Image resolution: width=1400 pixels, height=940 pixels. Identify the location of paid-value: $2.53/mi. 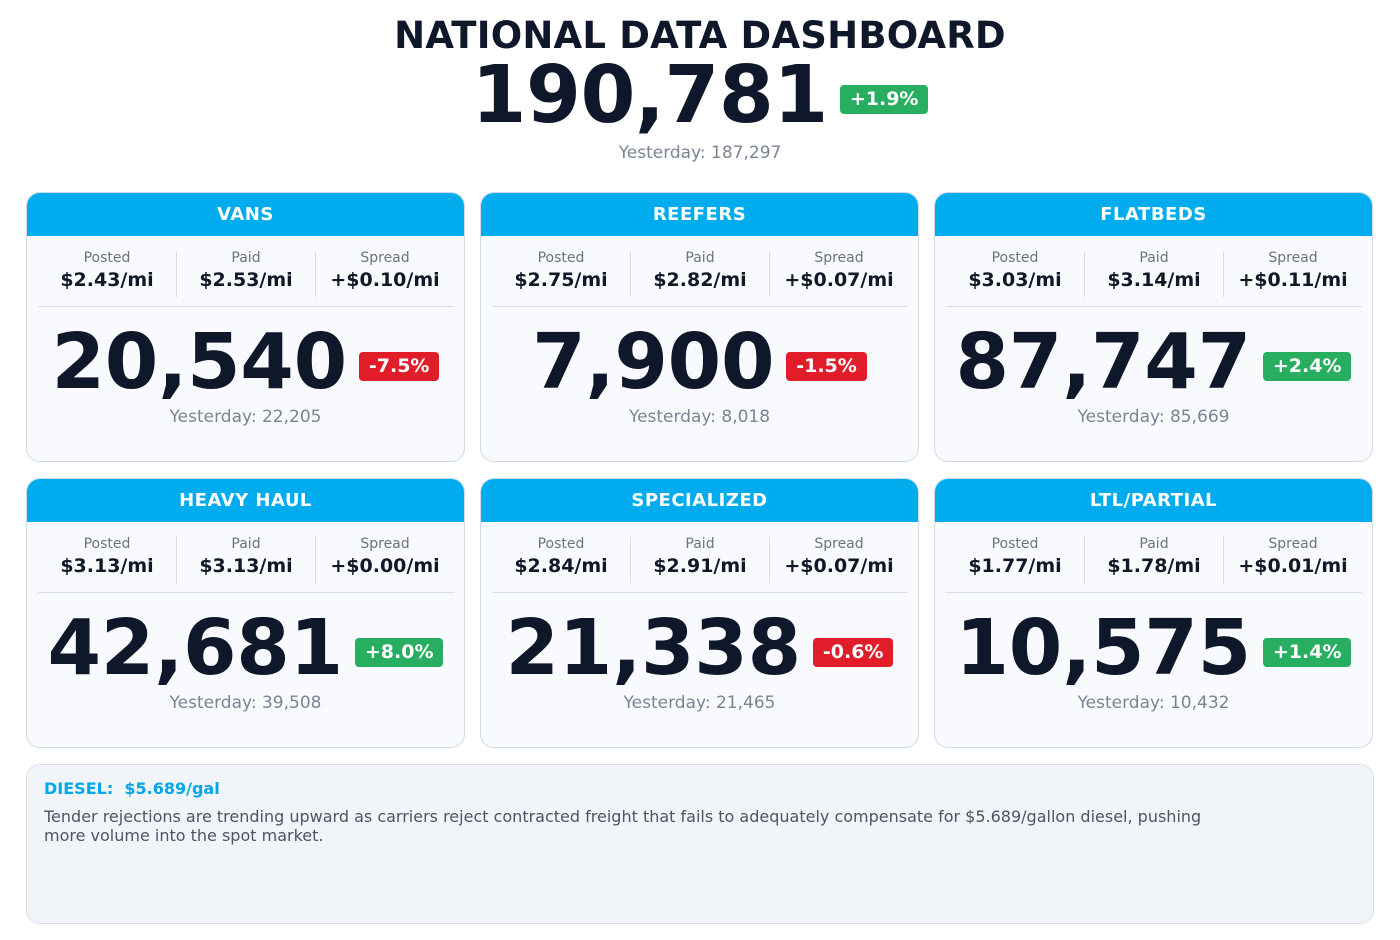
(246, 280).